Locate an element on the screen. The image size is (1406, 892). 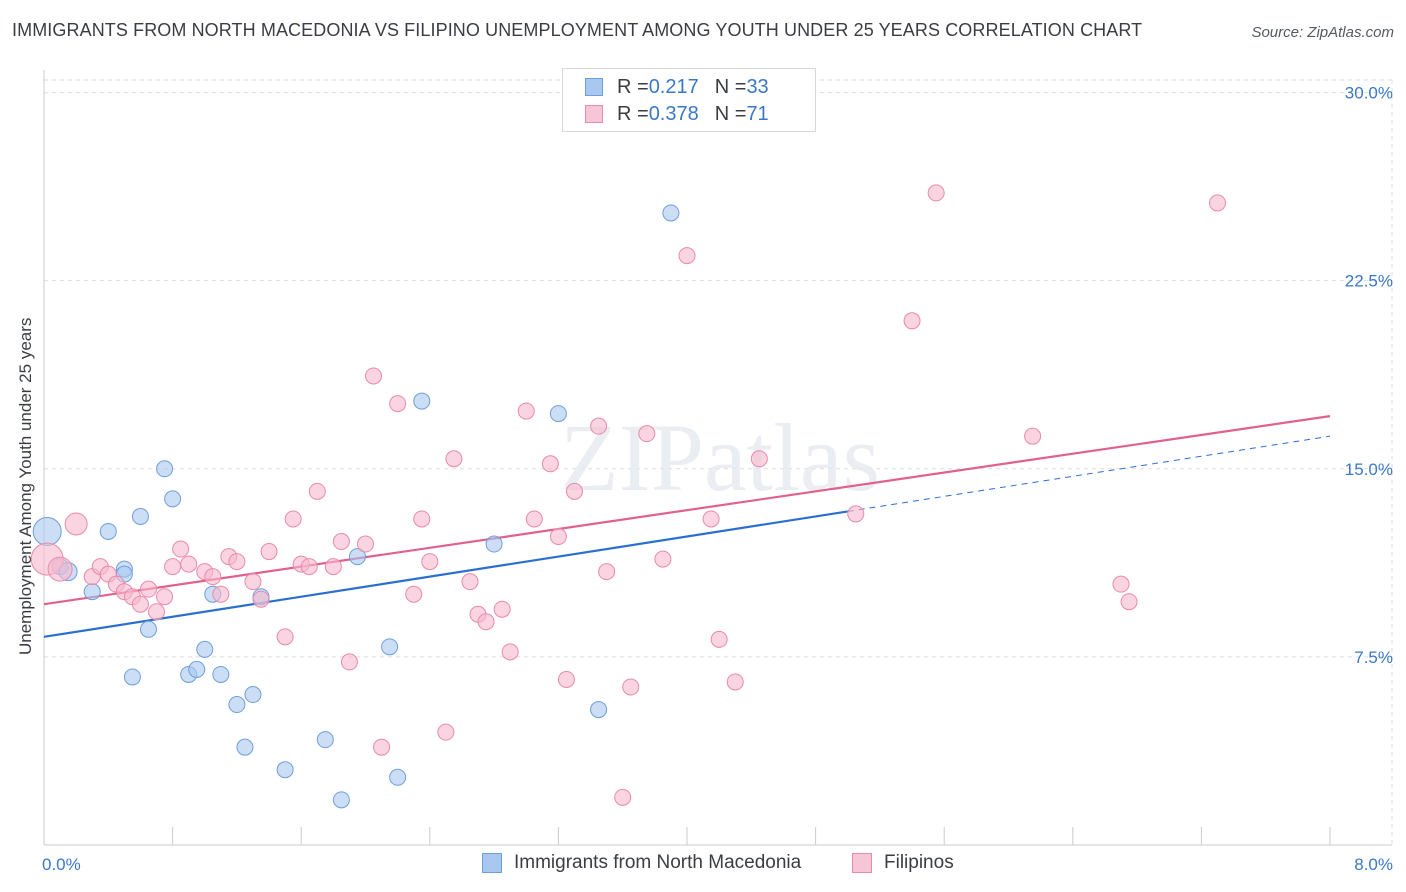
macedonia-trend-line is located at coordinates (445, 574).